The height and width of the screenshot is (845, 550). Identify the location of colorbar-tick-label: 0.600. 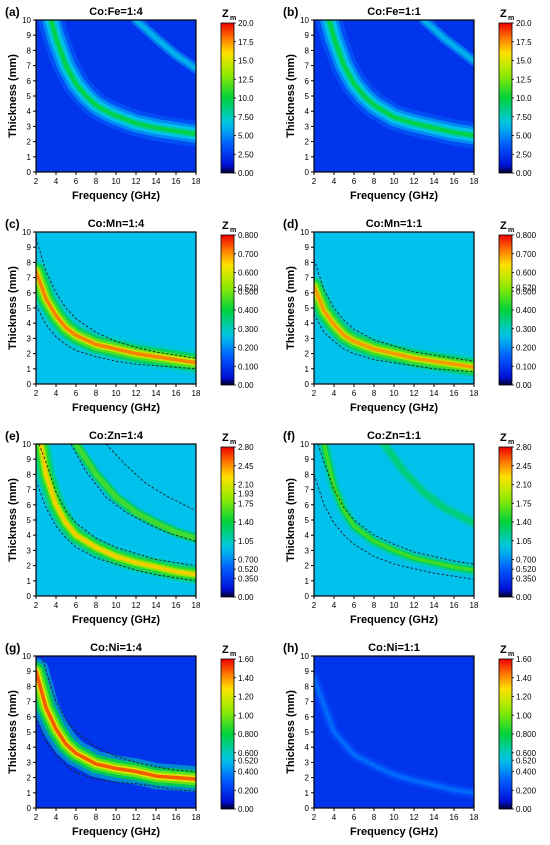
(526, 753).